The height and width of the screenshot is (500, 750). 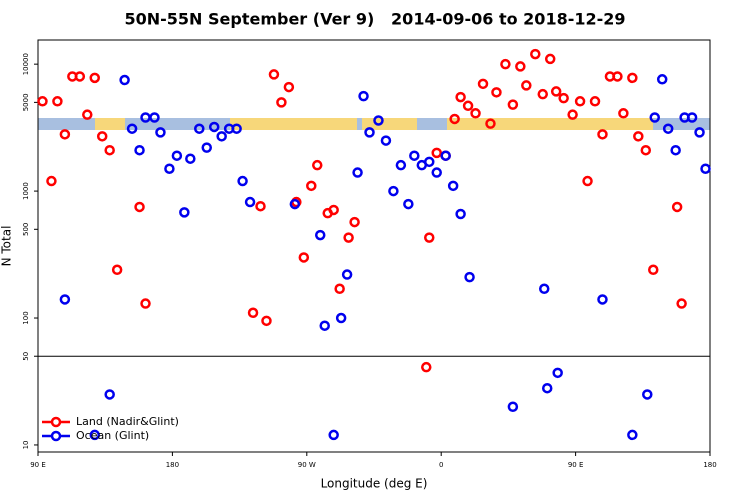 I want to click on y-tick-label: 5000, so click(x=26, y=102).